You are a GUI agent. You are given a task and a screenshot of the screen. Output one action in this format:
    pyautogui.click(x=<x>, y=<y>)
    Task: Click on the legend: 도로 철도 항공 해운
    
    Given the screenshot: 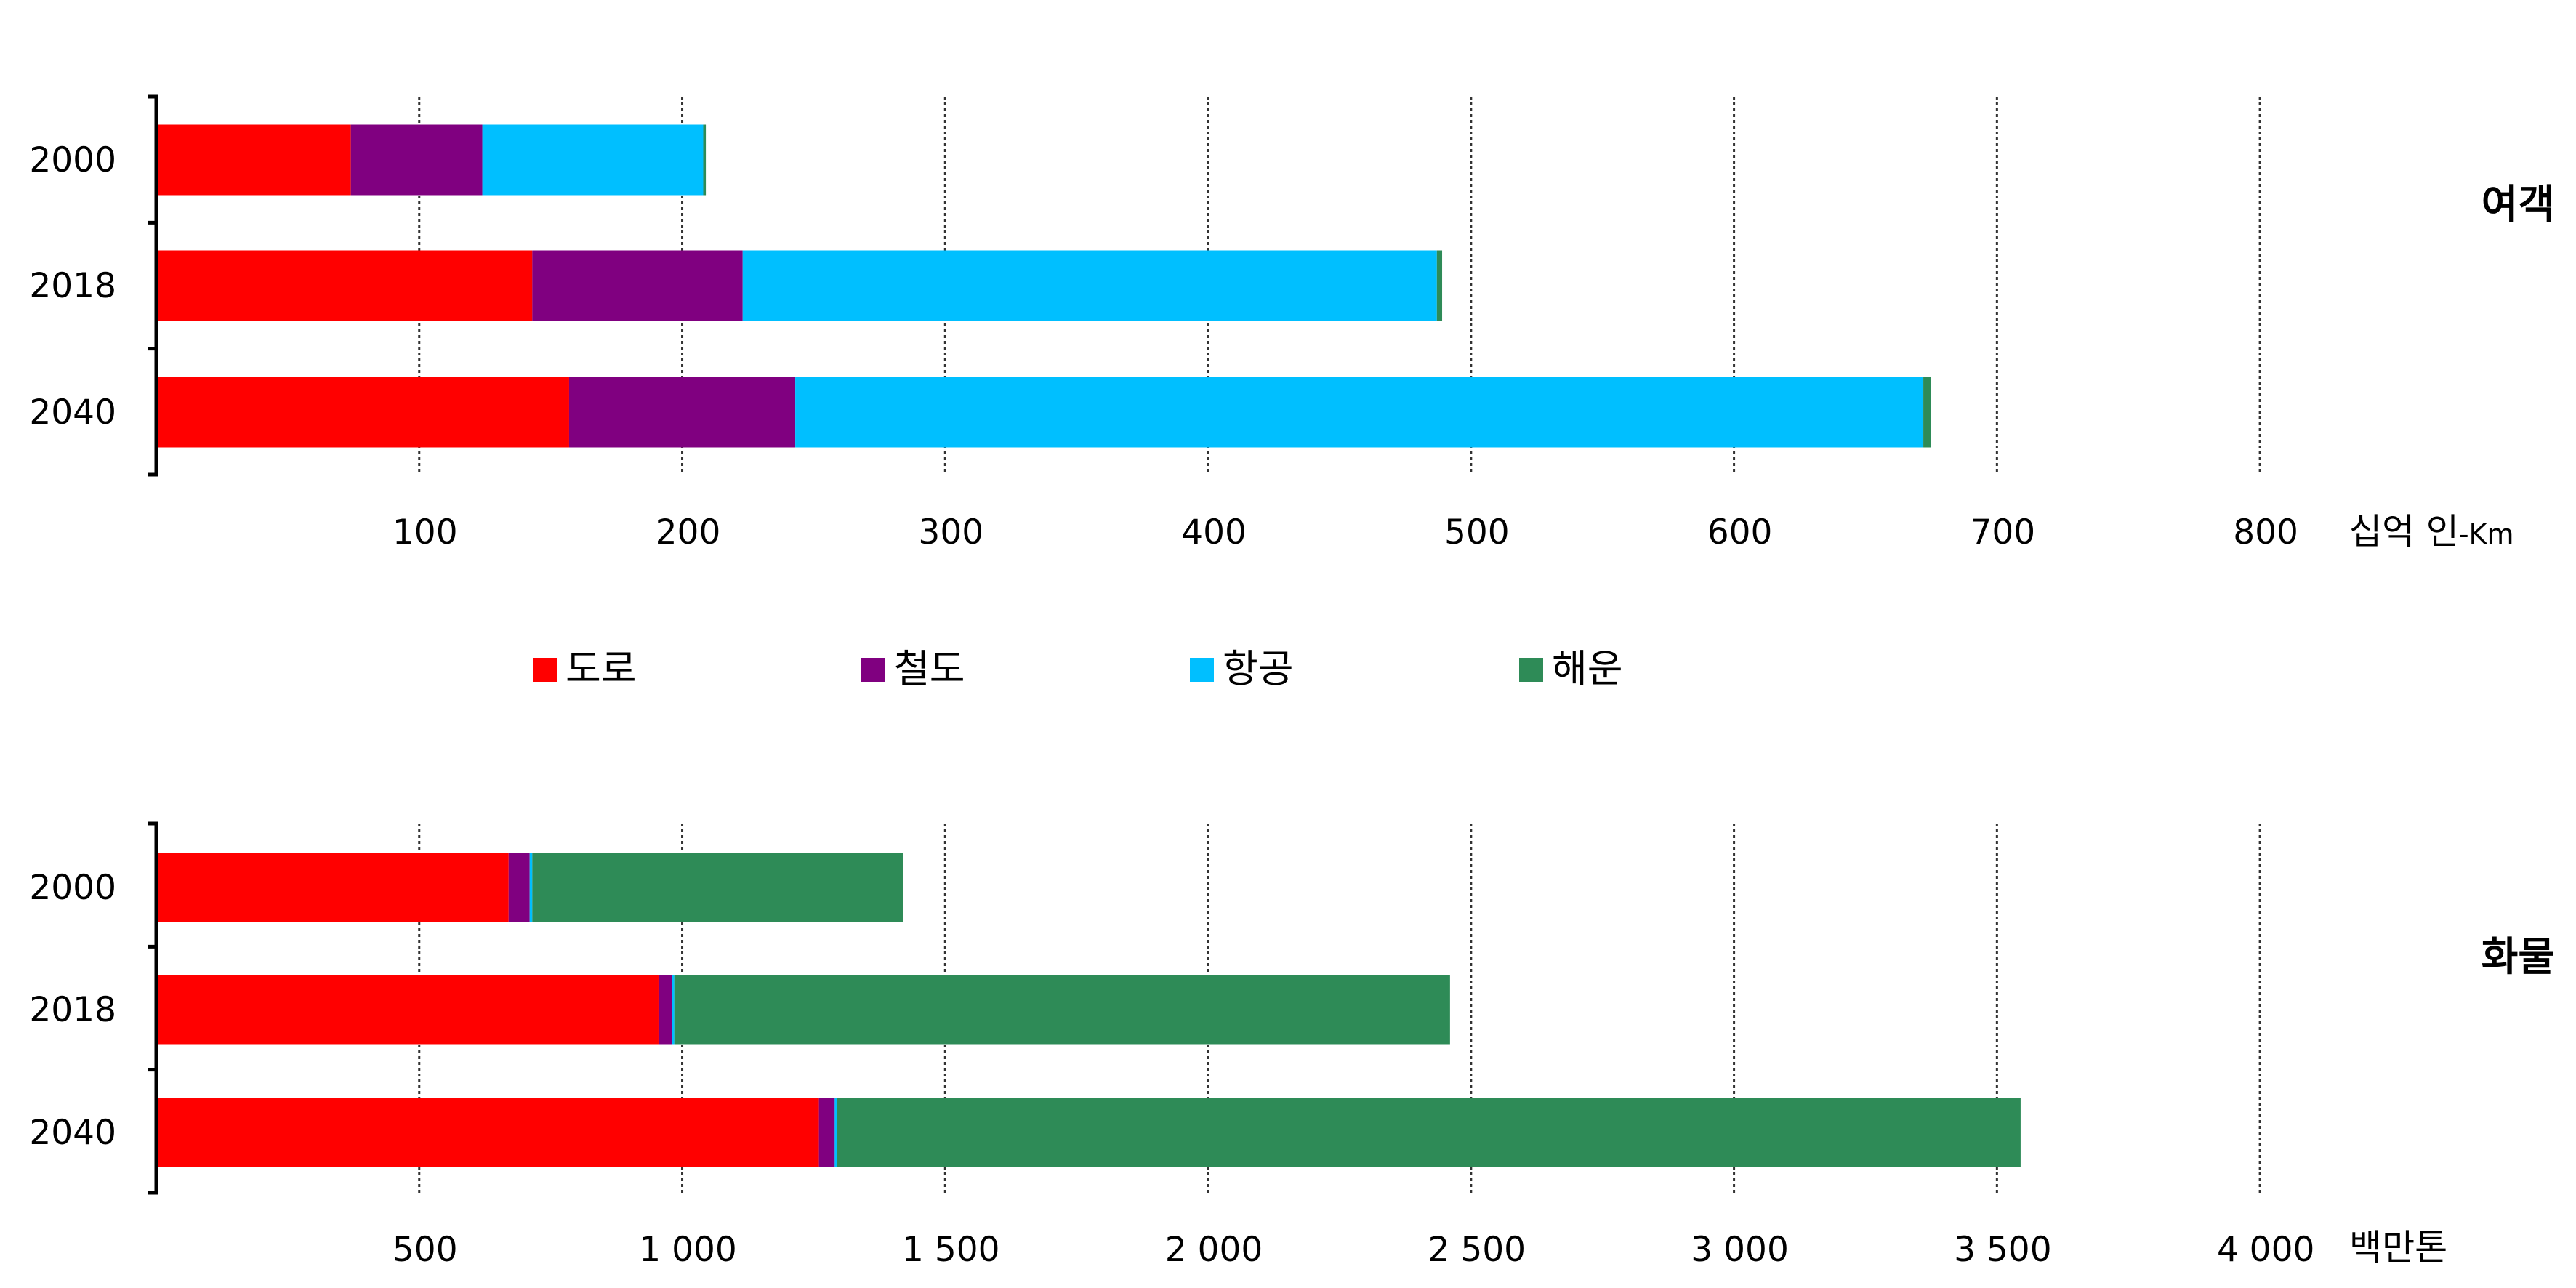 What is the action you would take?
    pyautogui.click(x=1078, y=669)
    